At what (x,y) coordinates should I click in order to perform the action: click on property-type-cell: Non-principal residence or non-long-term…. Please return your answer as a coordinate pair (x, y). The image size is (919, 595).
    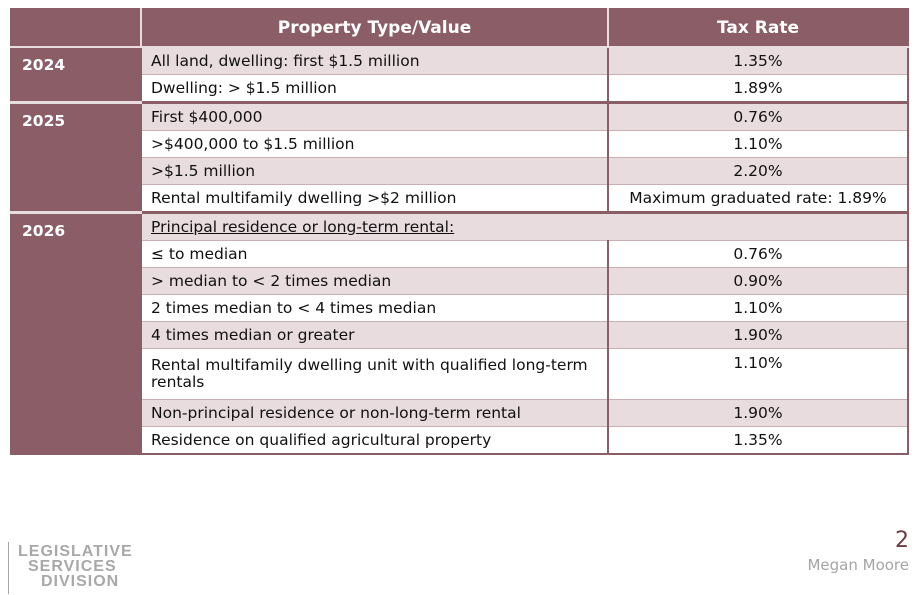
    Looking at the image, I should click on (374, 413).